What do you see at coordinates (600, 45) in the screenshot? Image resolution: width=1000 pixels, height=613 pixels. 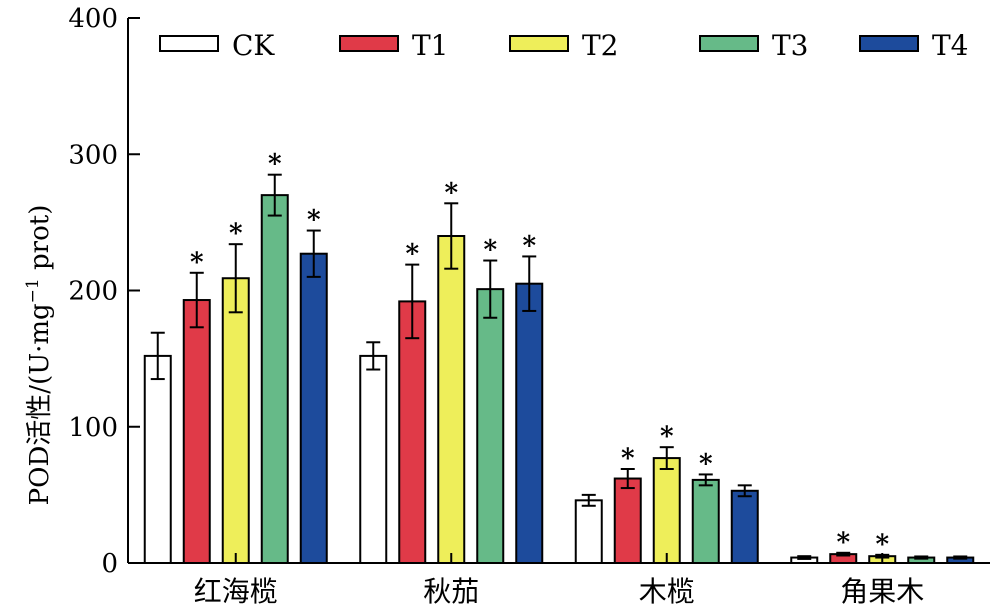 I see `legend-label: T2` at bounding box center [600, 45].